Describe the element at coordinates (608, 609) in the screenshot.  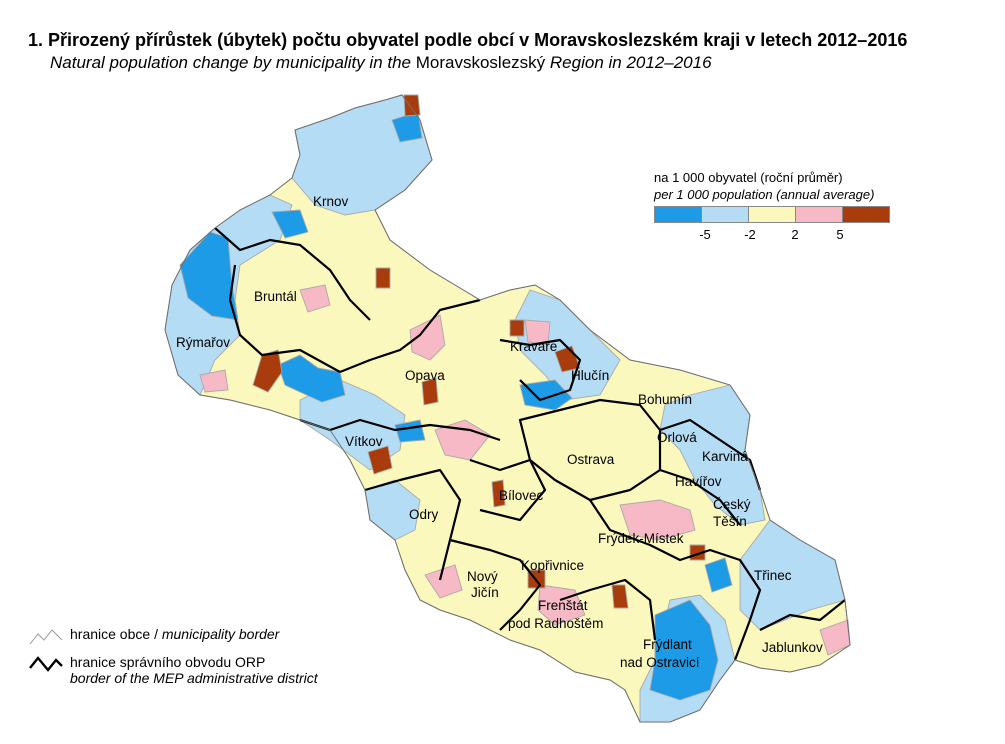
I see `orp-border-frenstat` at that location.